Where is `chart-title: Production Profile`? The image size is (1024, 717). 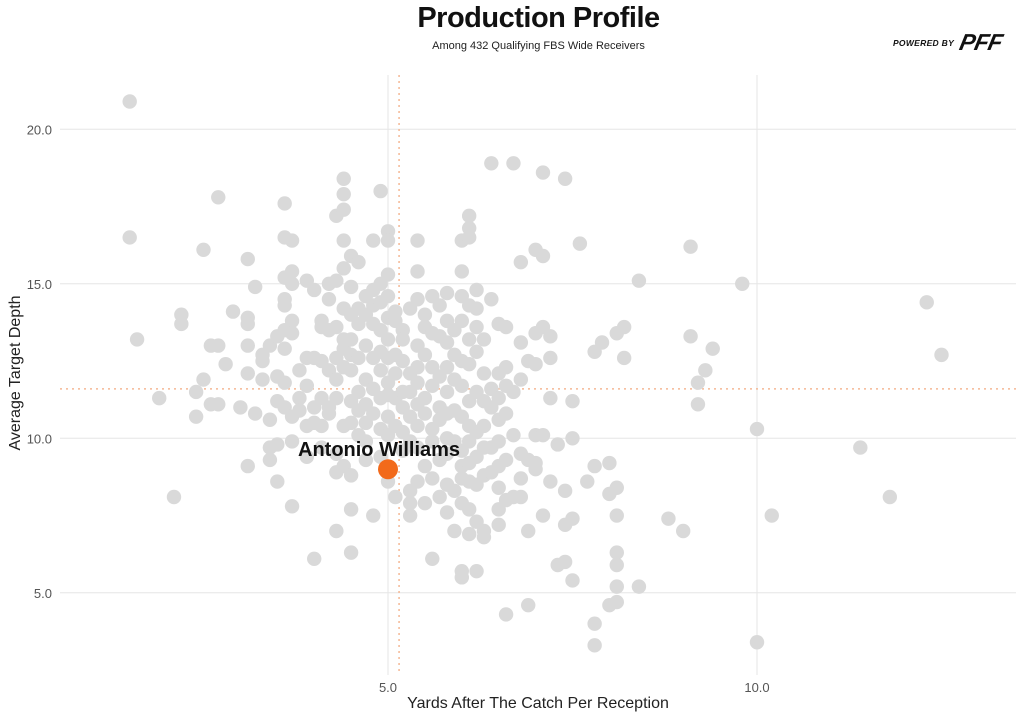 chart-title: Production Profile is located at coordinates (538, 18).